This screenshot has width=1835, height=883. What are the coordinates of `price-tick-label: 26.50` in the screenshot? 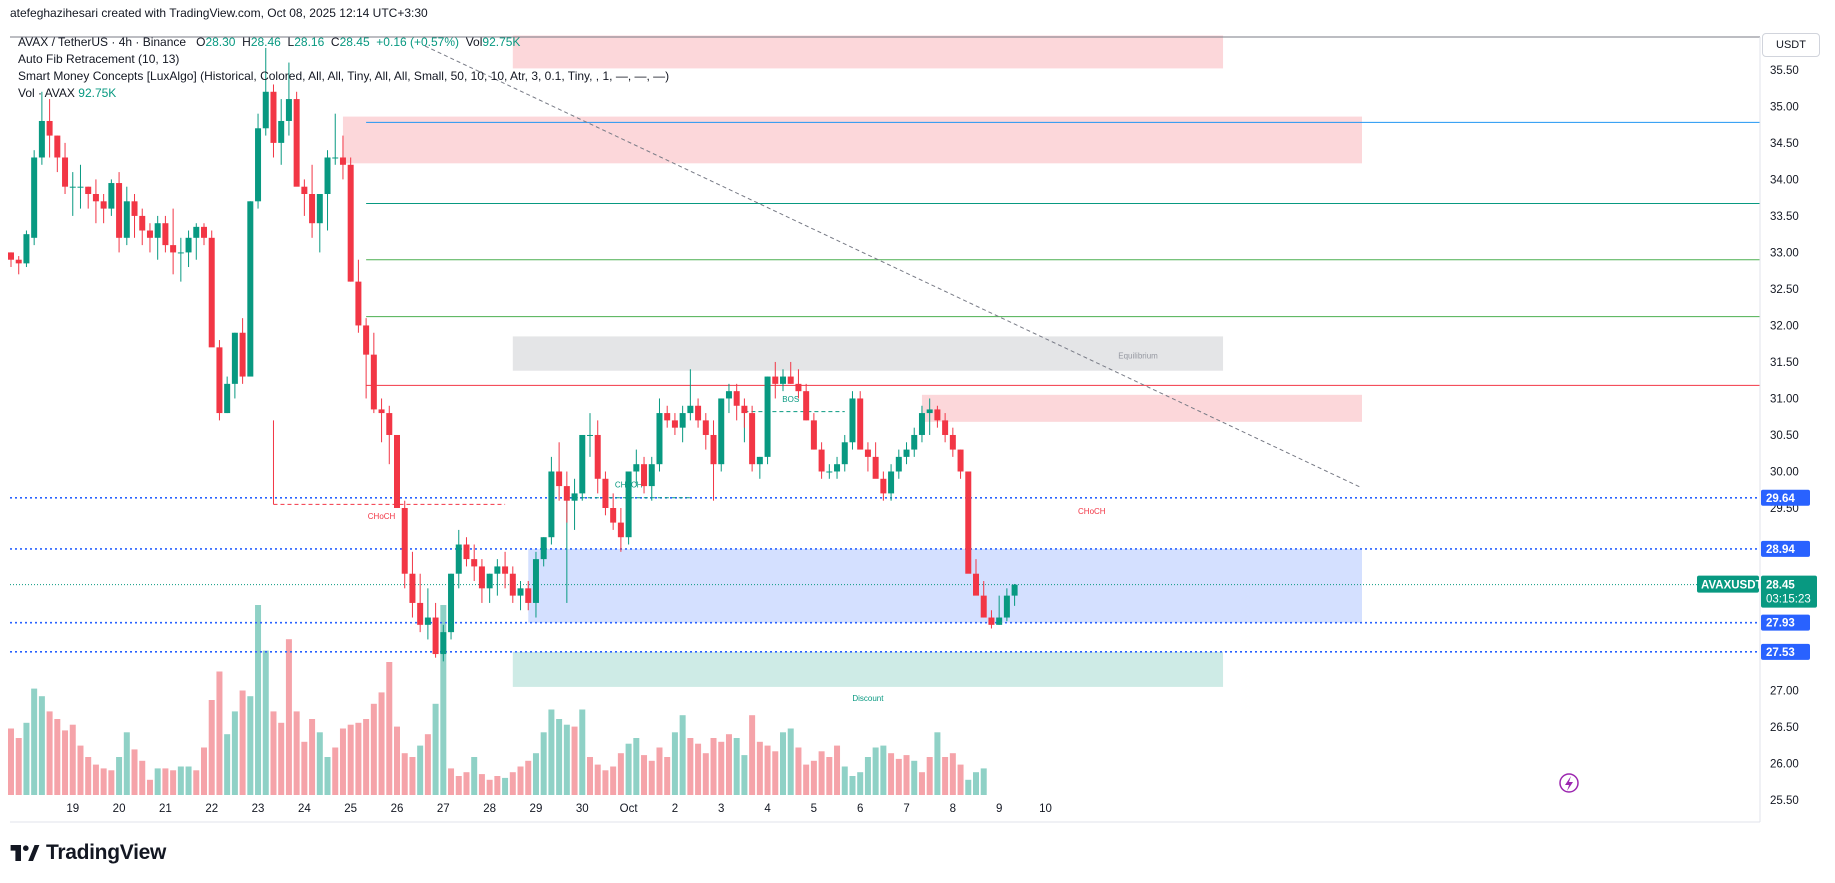 It's located at (1784, 728).